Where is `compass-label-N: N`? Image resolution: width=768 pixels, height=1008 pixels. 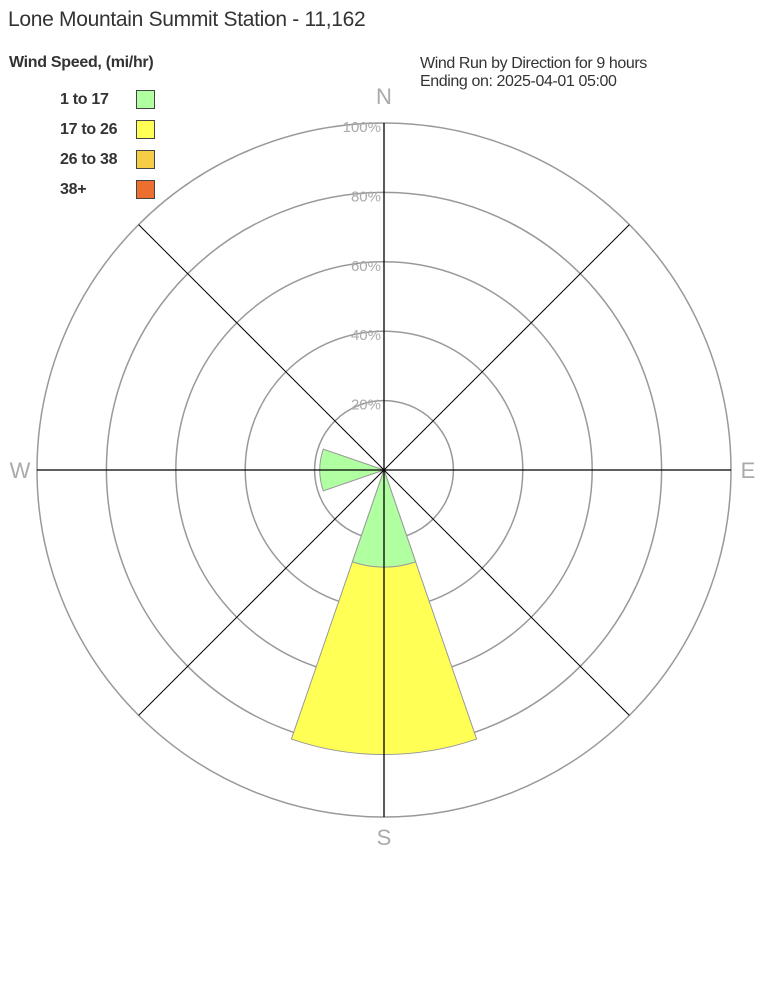 compass-label-N: N is located at coordinates (384, 96).